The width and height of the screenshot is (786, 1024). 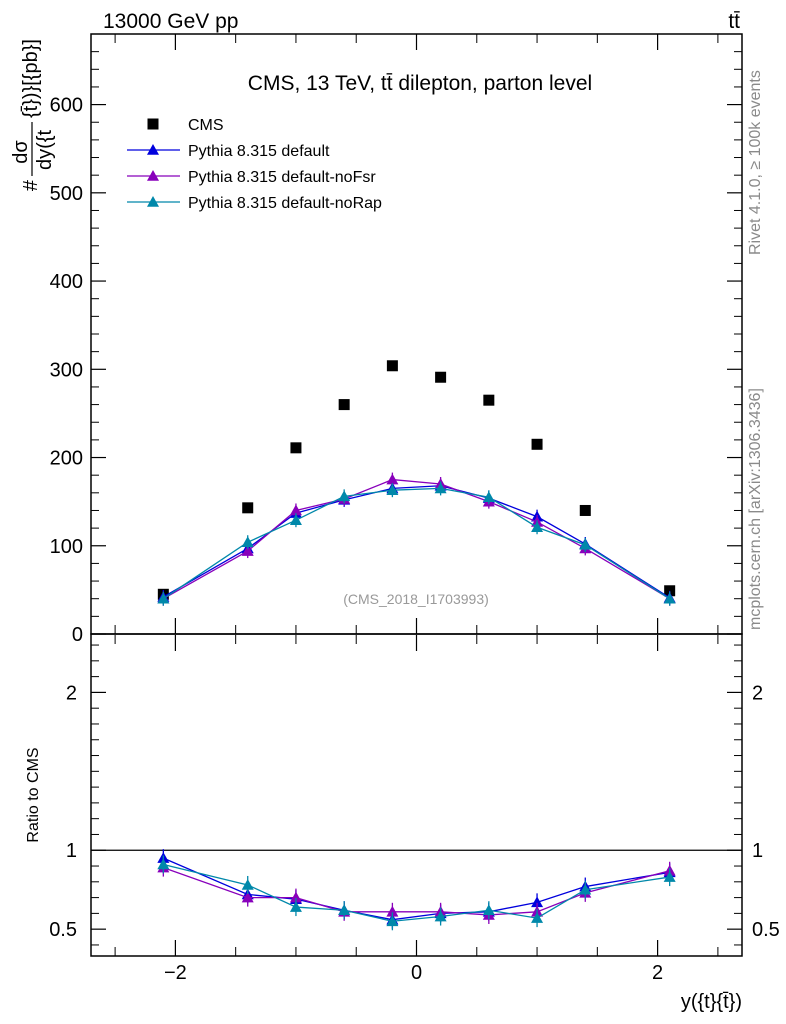 What do you see at coordinates (657, 973) in the screenshot?
I see `x-tick-label: 2` at bounding box center [657, 973].